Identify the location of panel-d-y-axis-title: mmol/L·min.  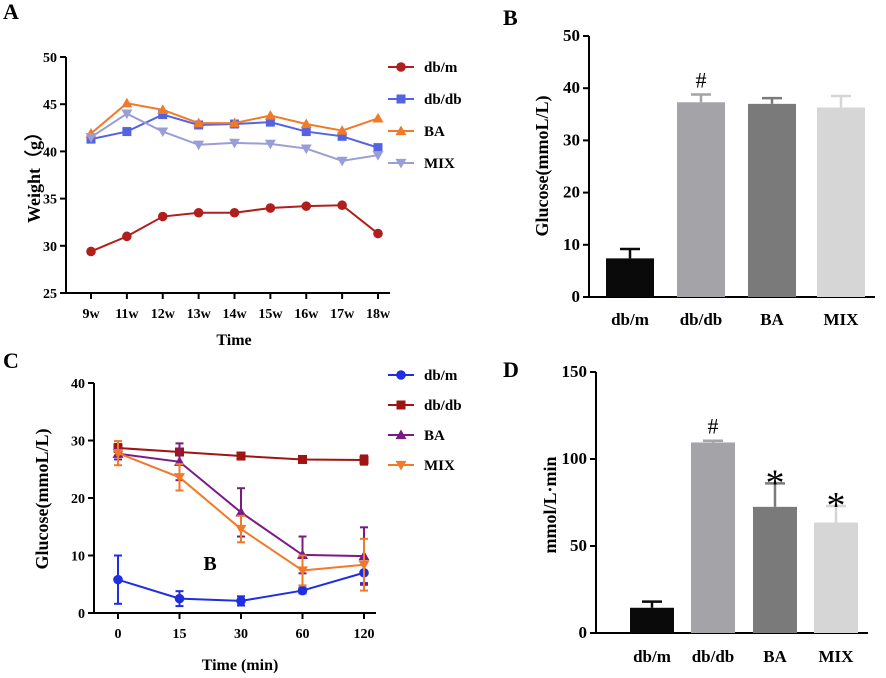
(550, 504).